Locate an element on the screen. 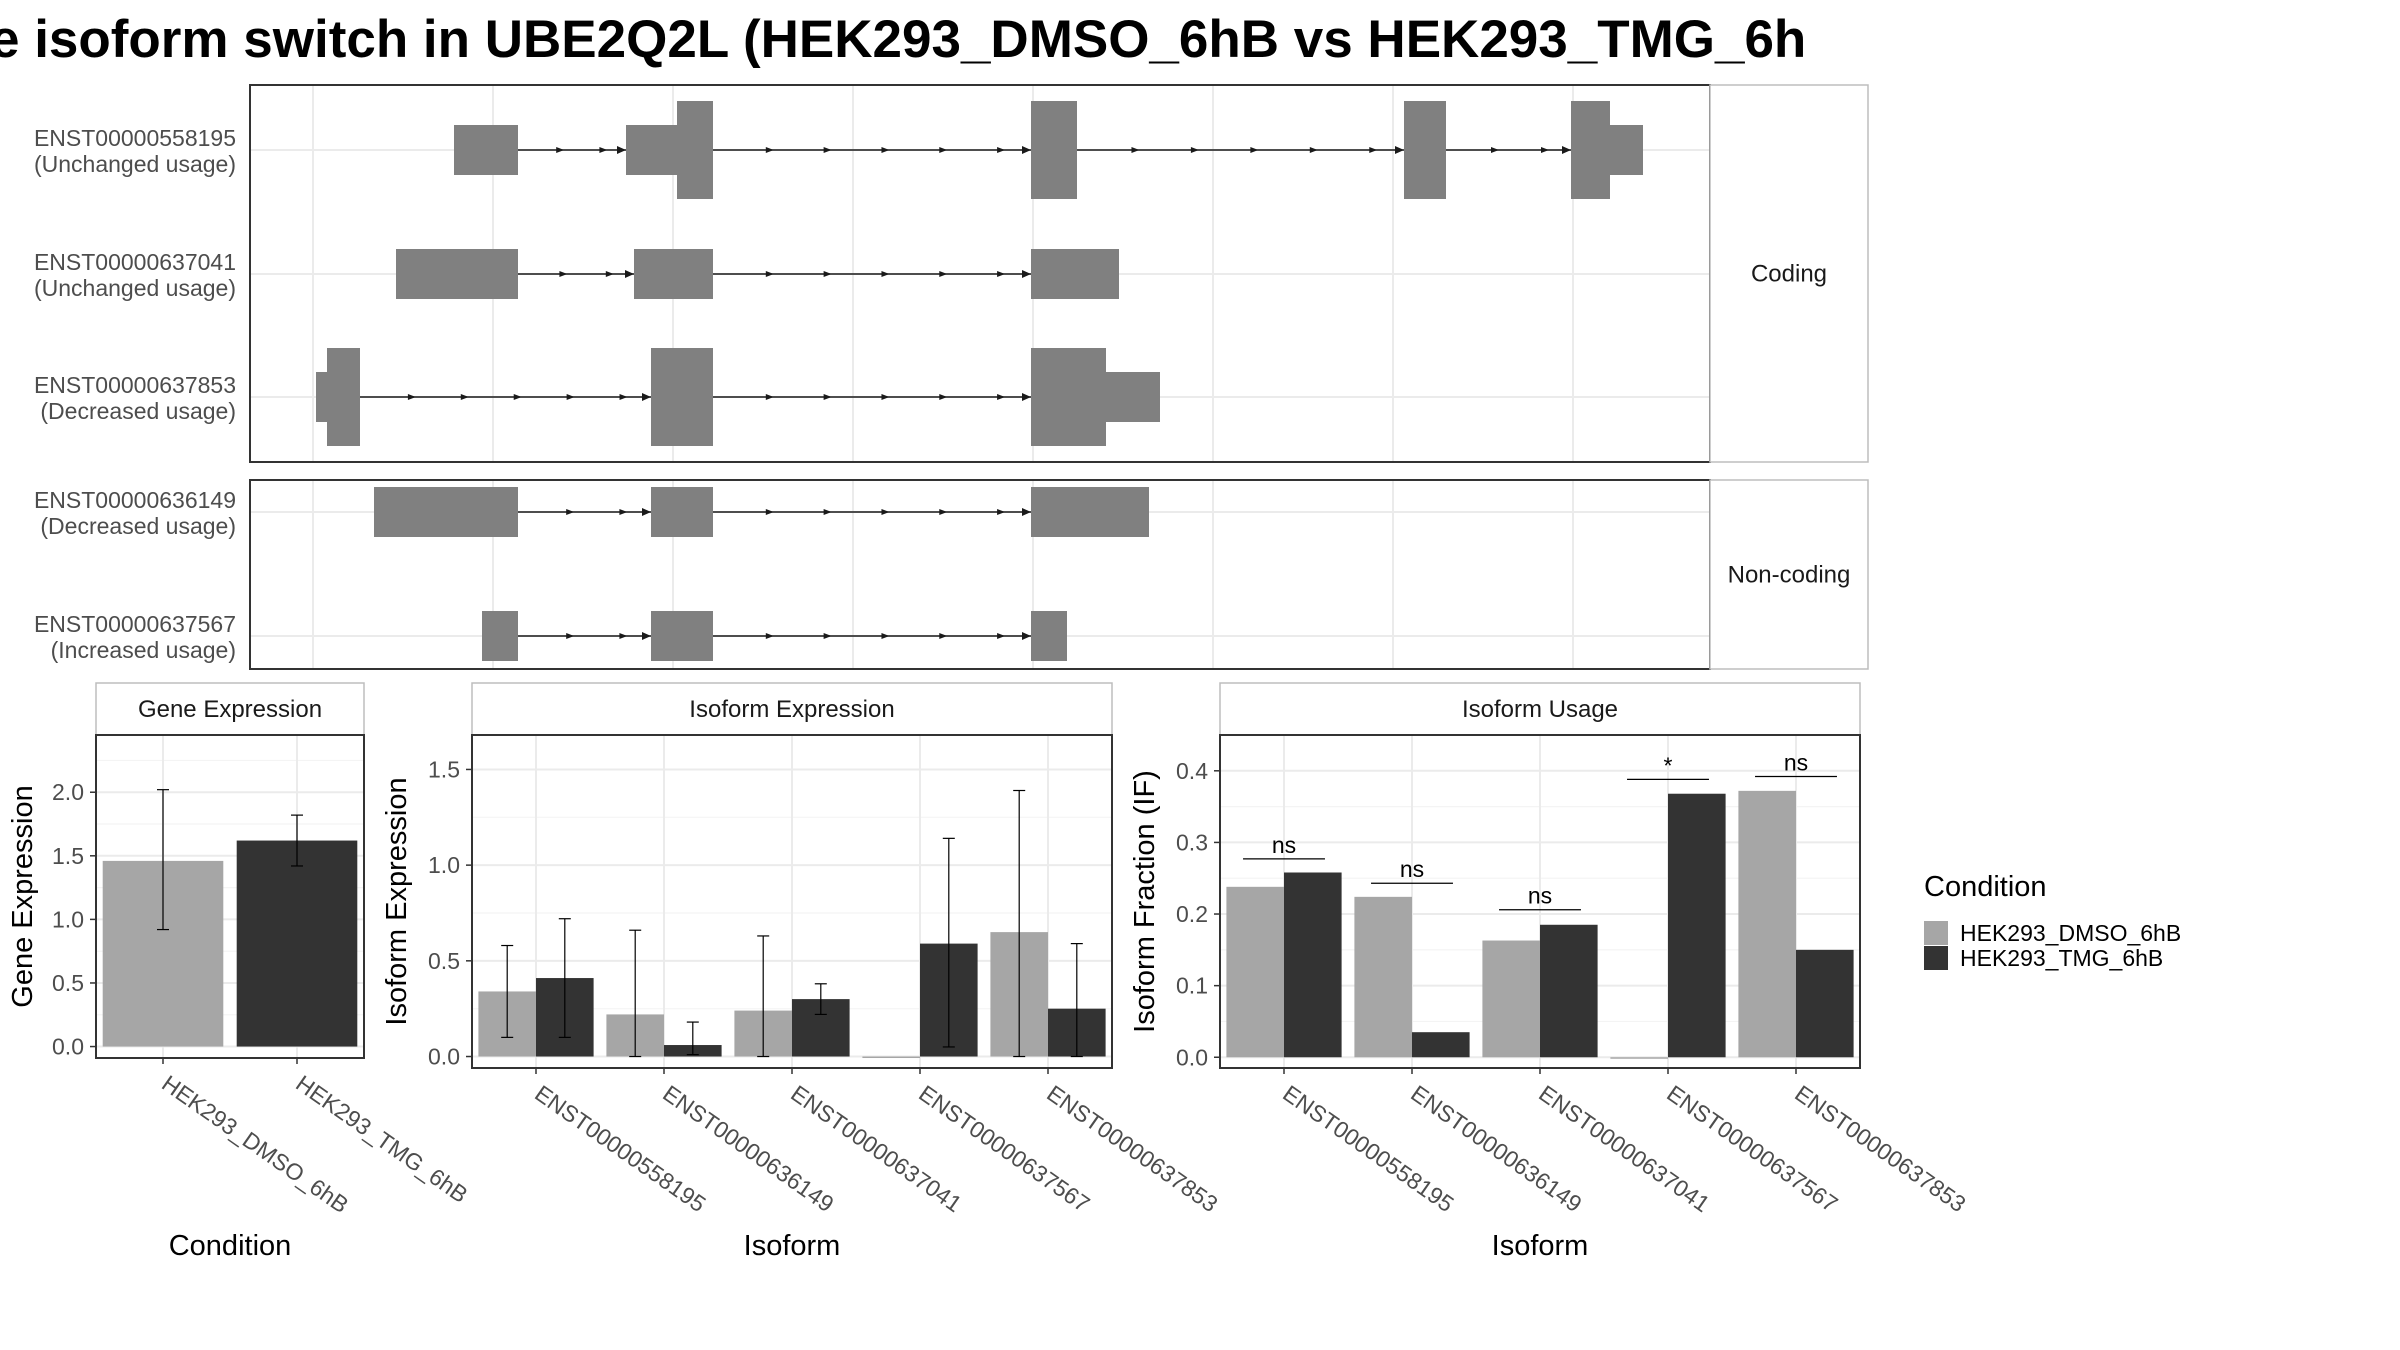 This screenshot has height=1350, width=2400. panel-strip-label: Gene Expression is located at coordinates (230, 709).